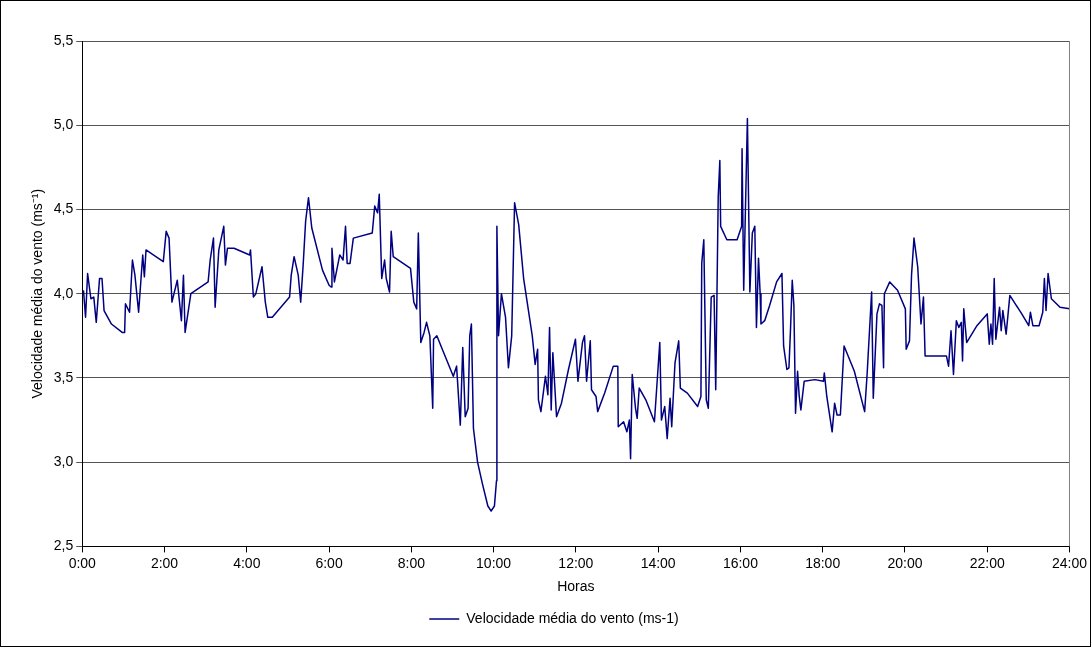 This screenshot has width=1091, height=647. I want to click on y-axis-title: Velocidade média do vento (ms⁻¹), so click(37, 293).